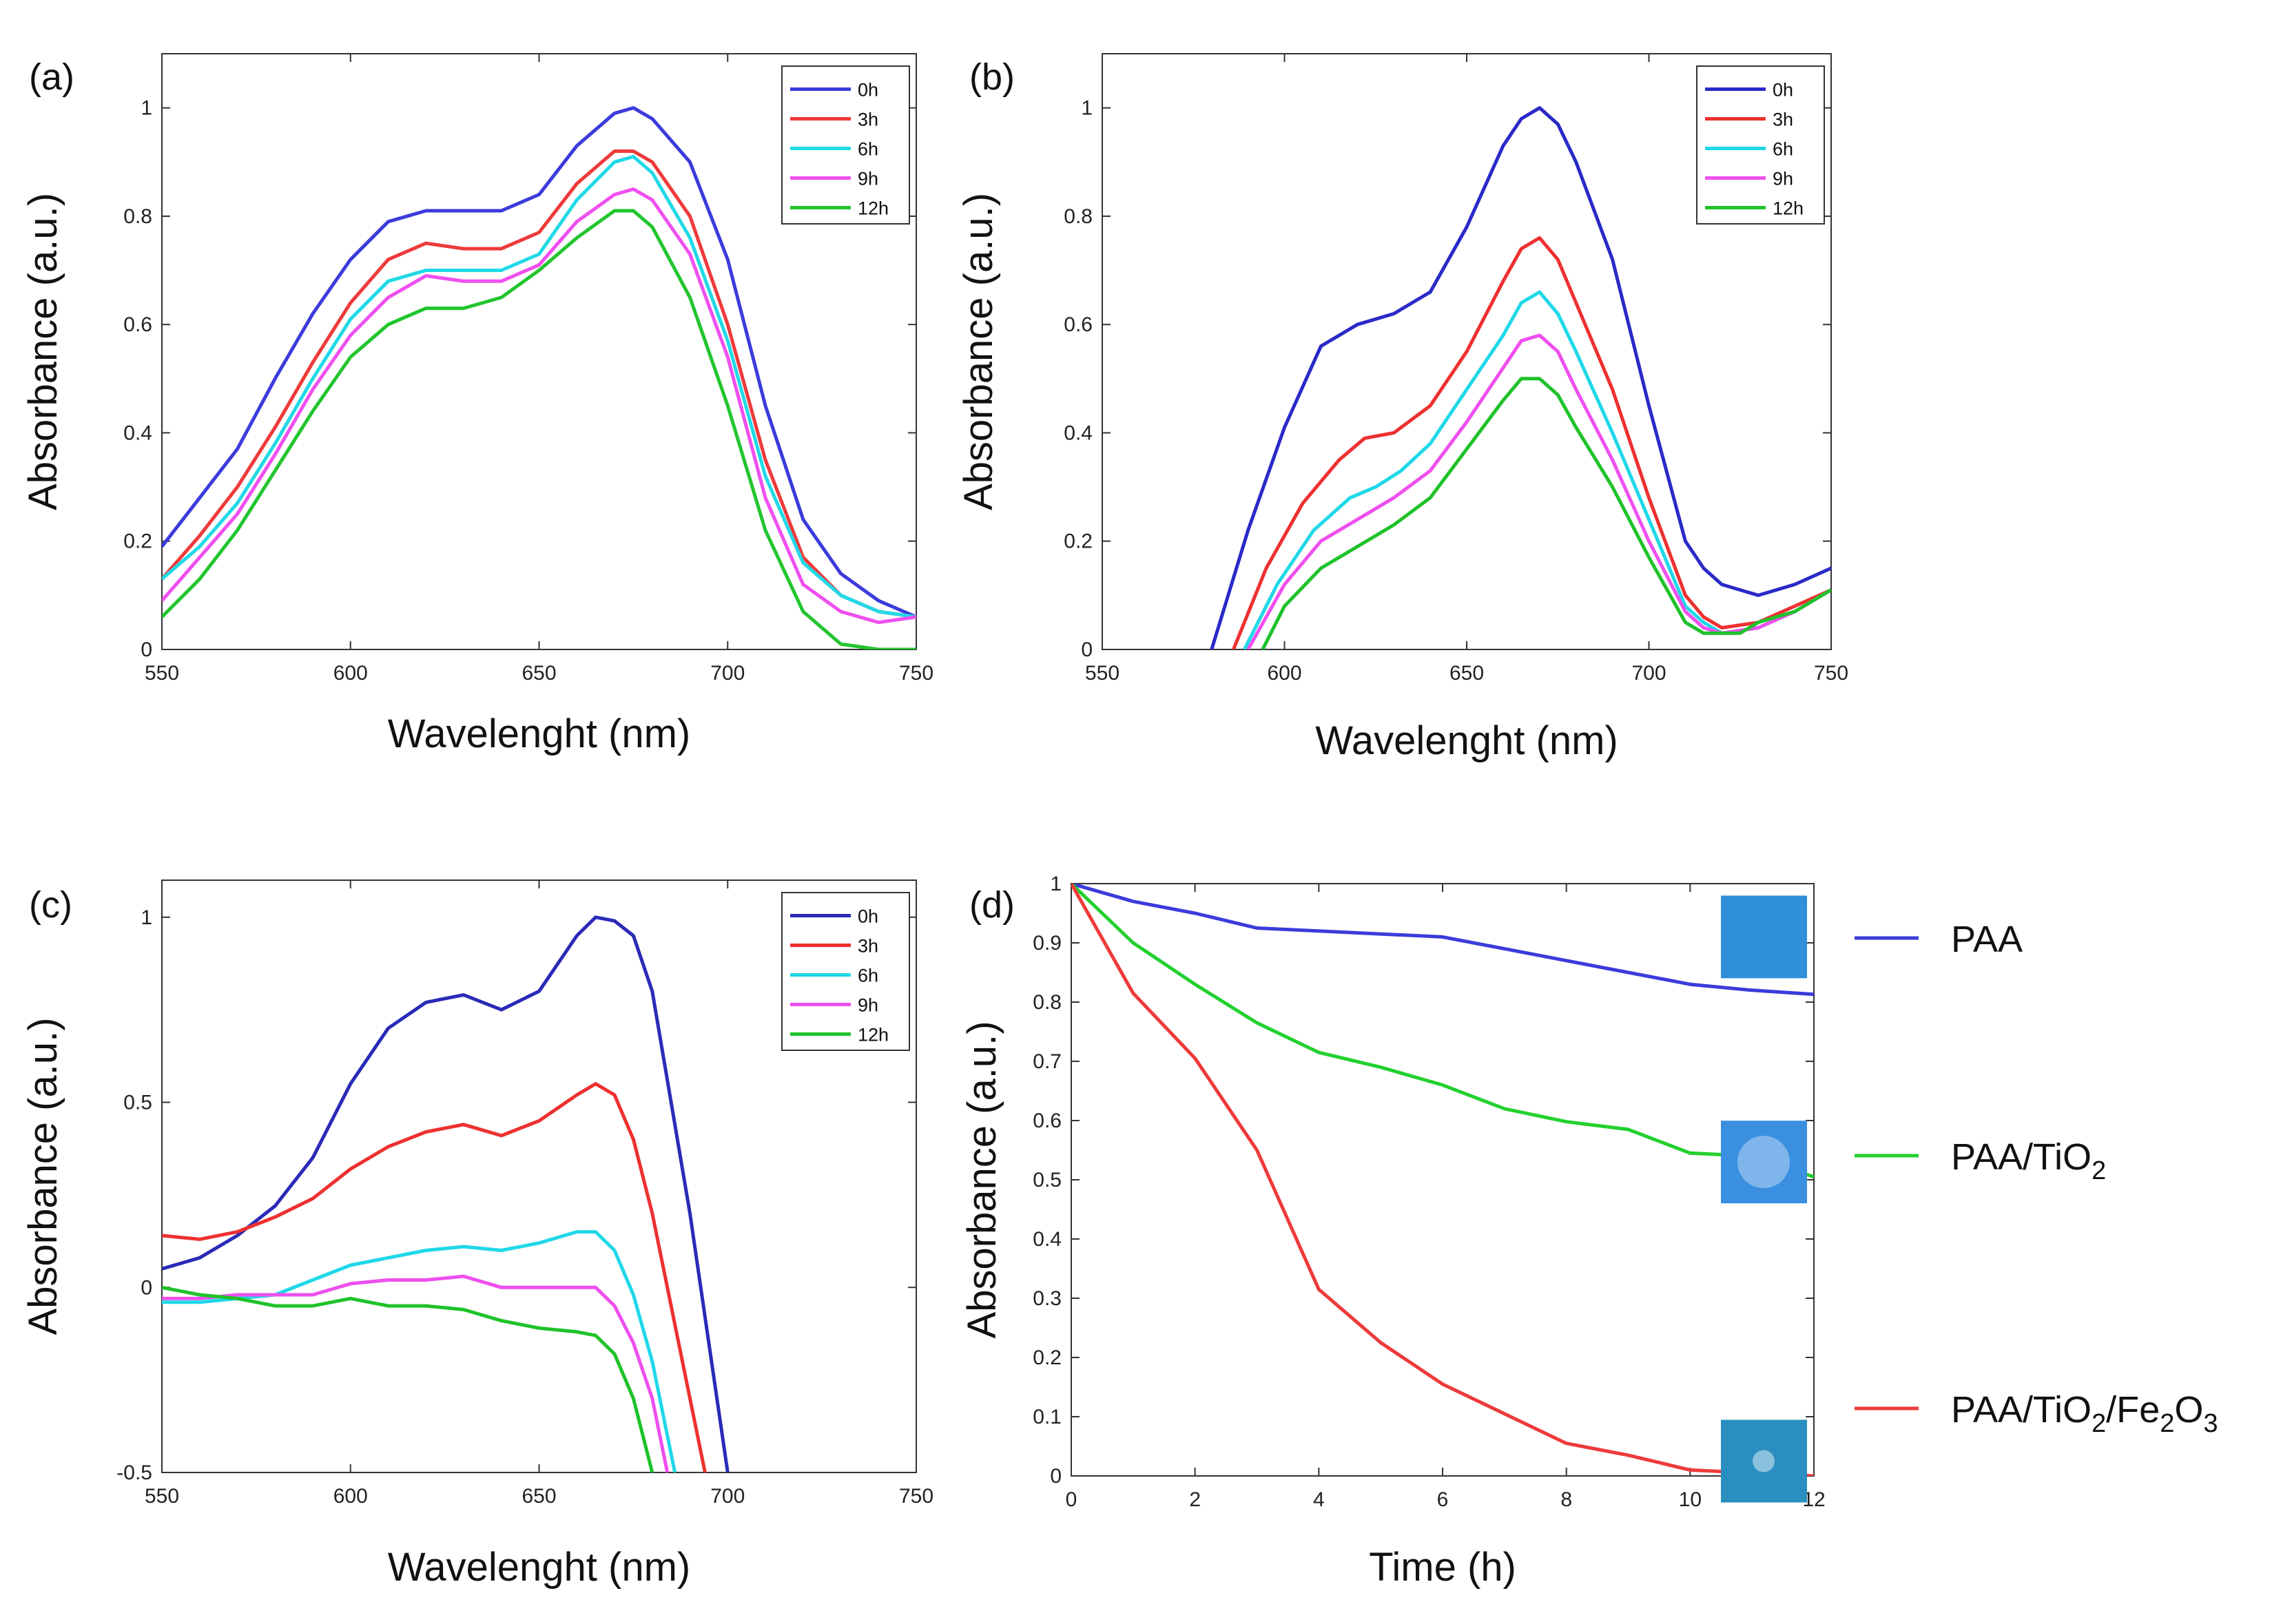 The image size is (2281, 1624). Describe the element at coordinates (2188, 1410) in the screenshot. I see `legend-text: O` at that location.